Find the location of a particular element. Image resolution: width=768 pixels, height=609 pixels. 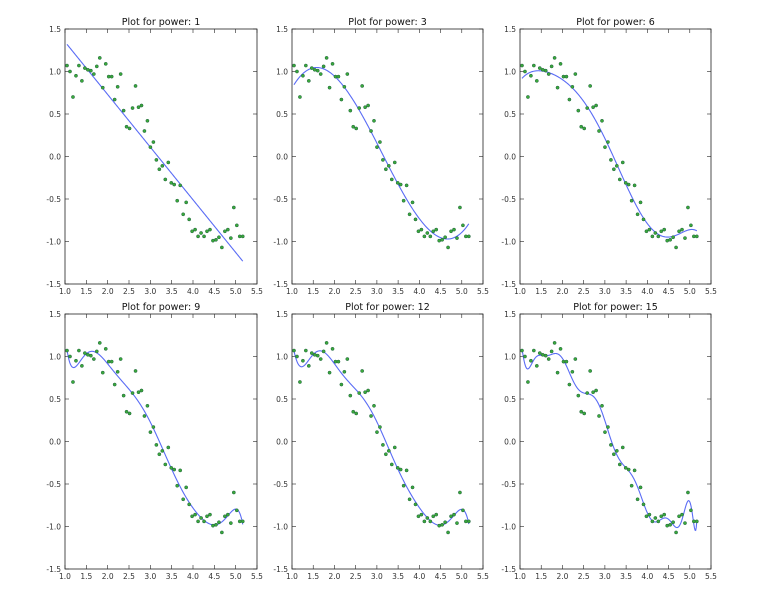

x-tick-label: 4.5 is located at coordinates (669, 291).